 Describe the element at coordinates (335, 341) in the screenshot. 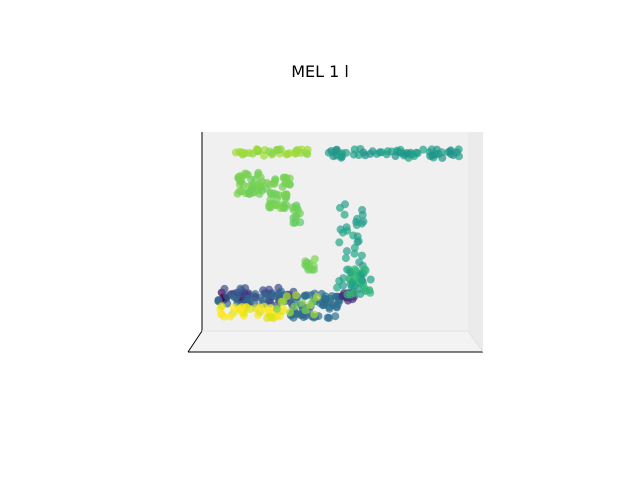

I see `floor-pane` at that location.